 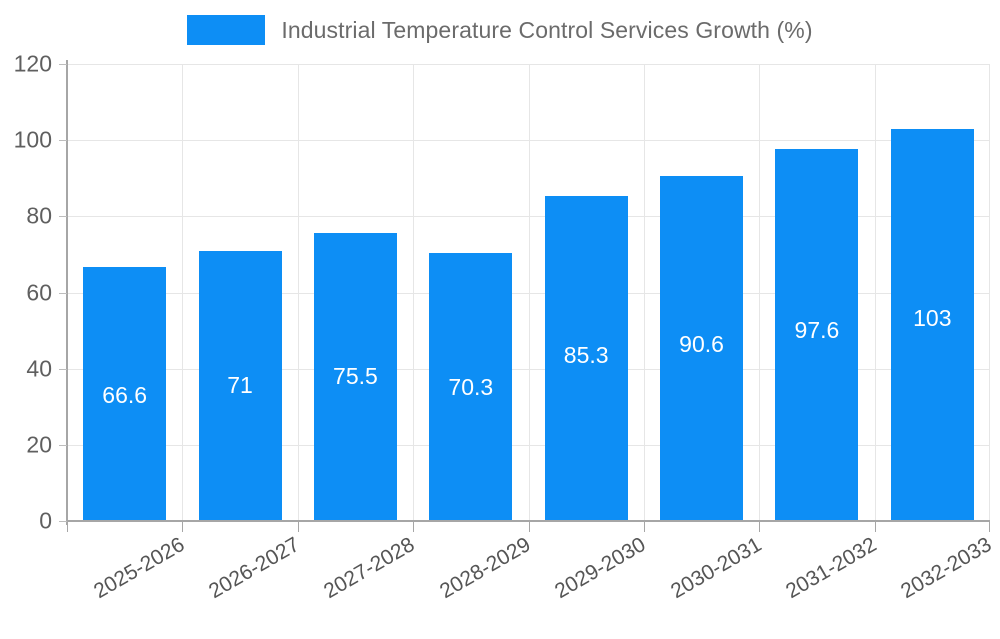 What do you see at coordinates (39, 368) in the screenshot?
I see `y-axis-tick-label: 40` at bounding box center [39, 368].